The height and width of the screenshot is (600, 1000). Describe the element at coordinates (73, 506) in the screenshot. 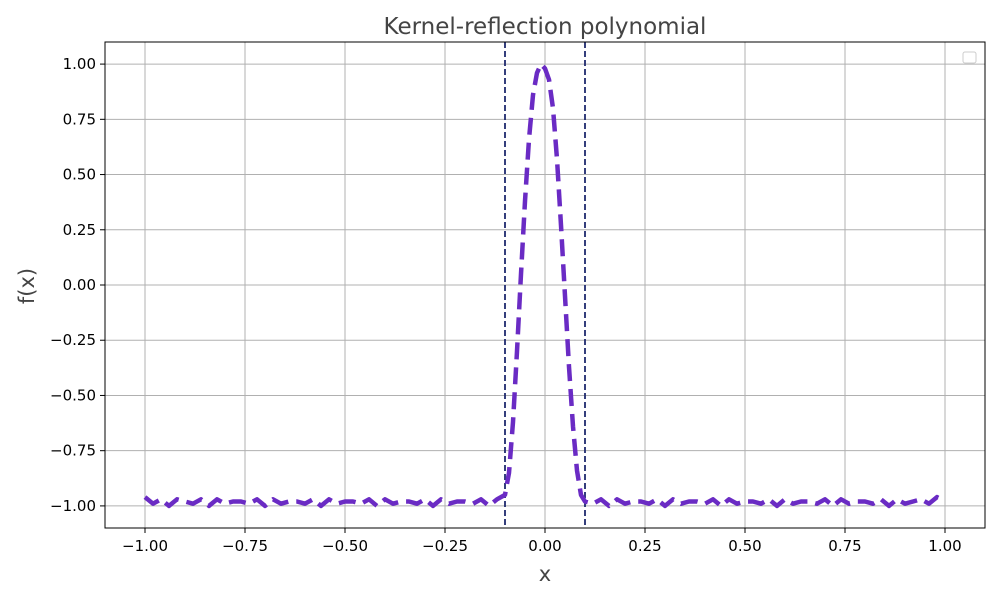

I see `y-tick-label: −1.00` at that location.